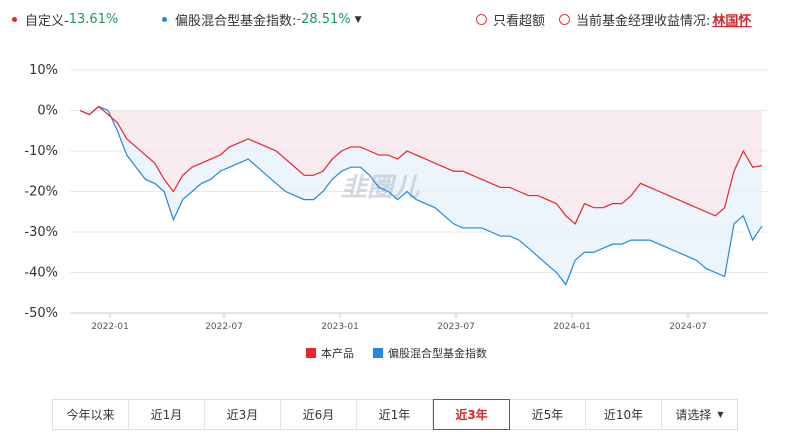 This screenshot has height=441, width=800. I want to click on index-return-value: -28.51%, so click(323, 19).